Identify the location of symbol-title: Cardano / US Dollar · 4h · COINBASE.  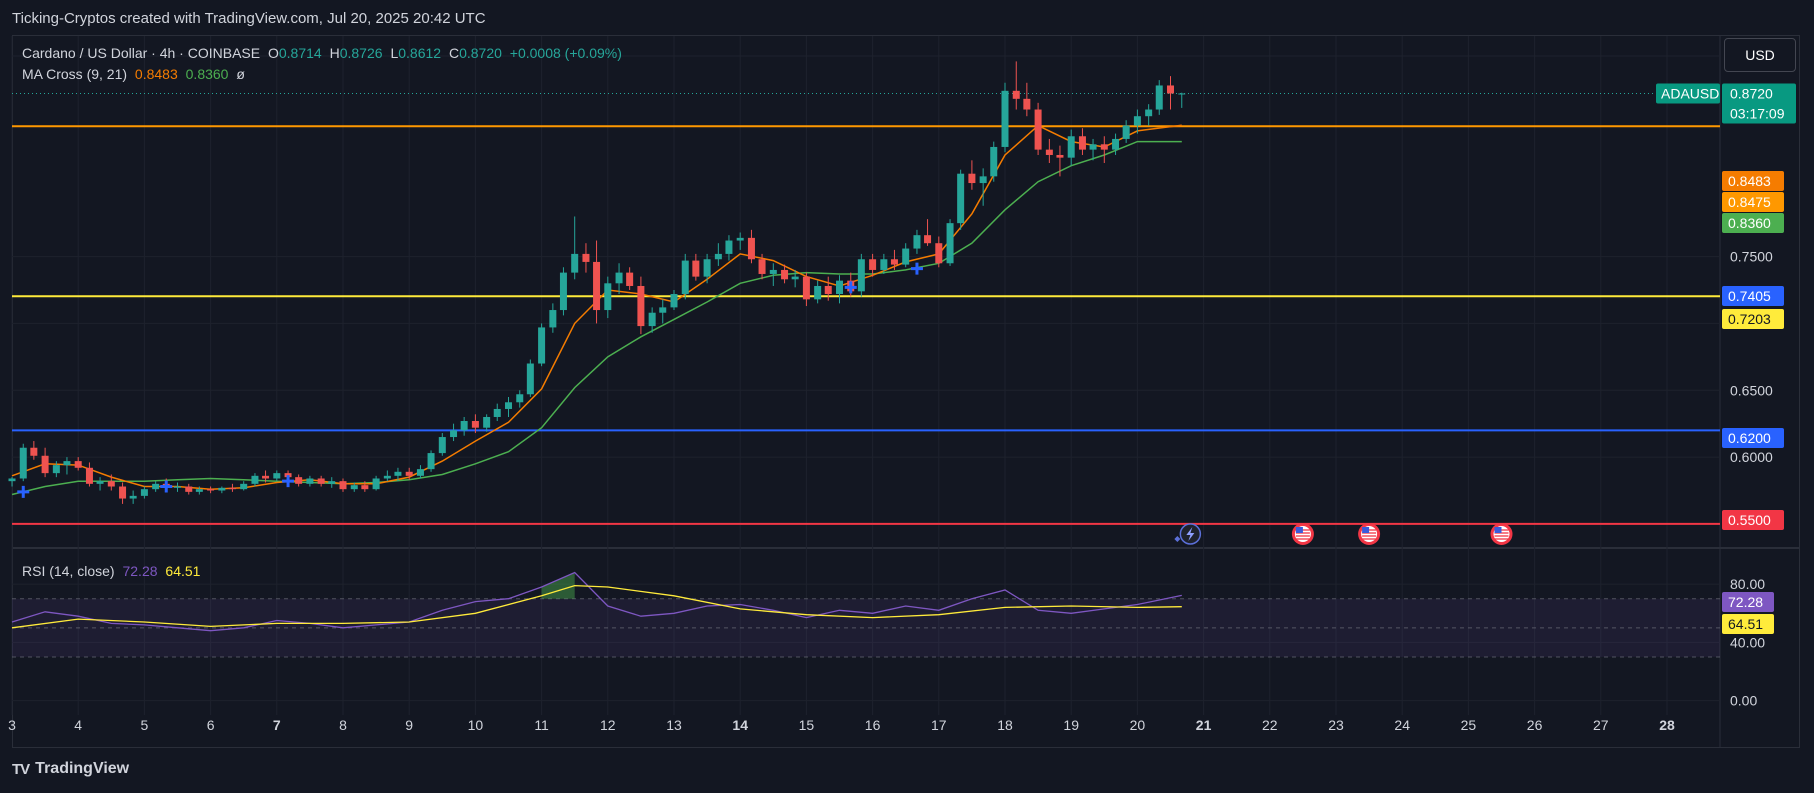
(141, 53).